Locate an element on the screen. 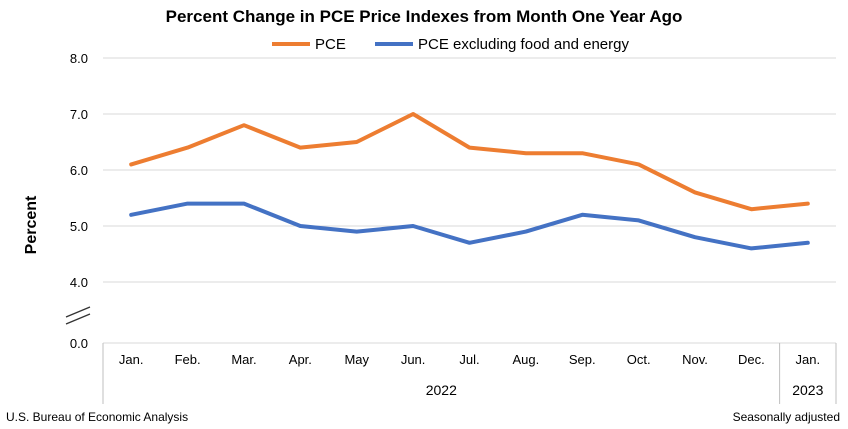 The image size is (848, 429). legend: PCE PCE excluding food and energy is located at coordinates (450, 44).